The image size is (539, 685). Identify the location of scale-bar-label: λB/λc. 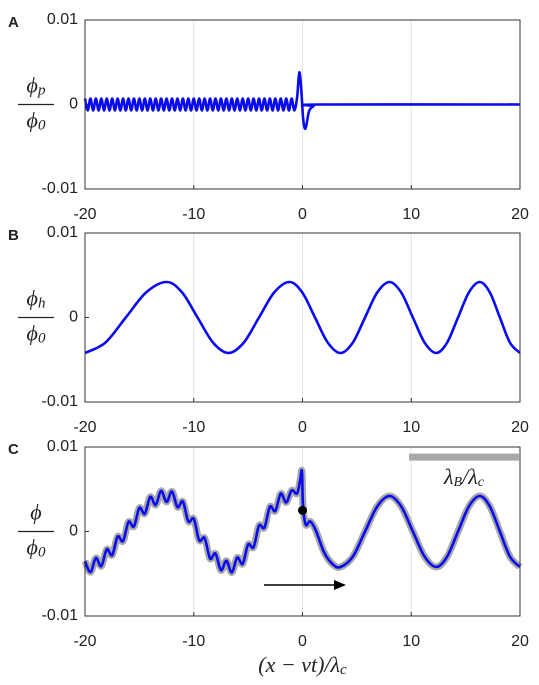
(464, 477).